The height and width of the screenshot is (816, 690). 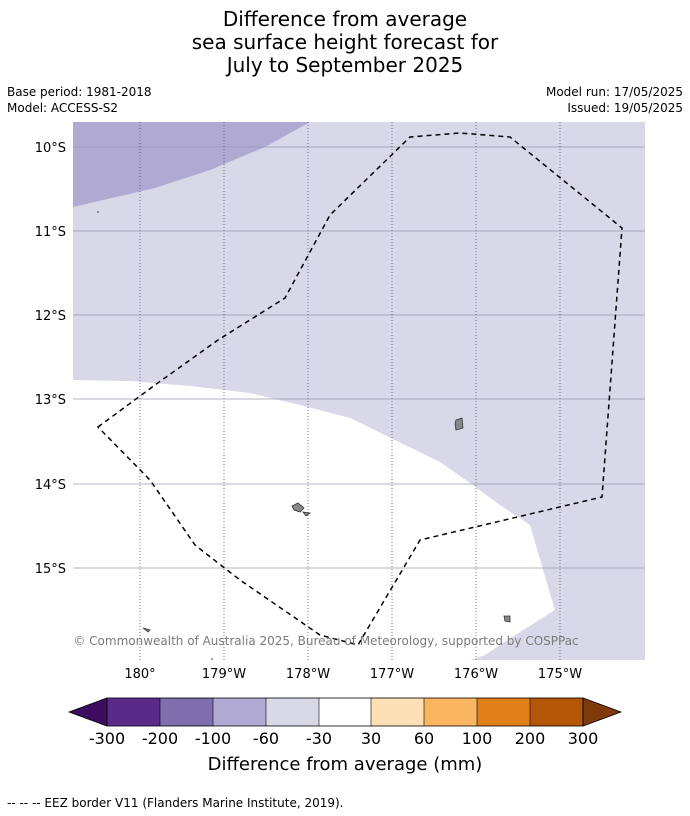 What do you see at coordinates (107, 738) in the screenshot?
I see `colorbar-tick: -300` at bounding box center [107, 738].